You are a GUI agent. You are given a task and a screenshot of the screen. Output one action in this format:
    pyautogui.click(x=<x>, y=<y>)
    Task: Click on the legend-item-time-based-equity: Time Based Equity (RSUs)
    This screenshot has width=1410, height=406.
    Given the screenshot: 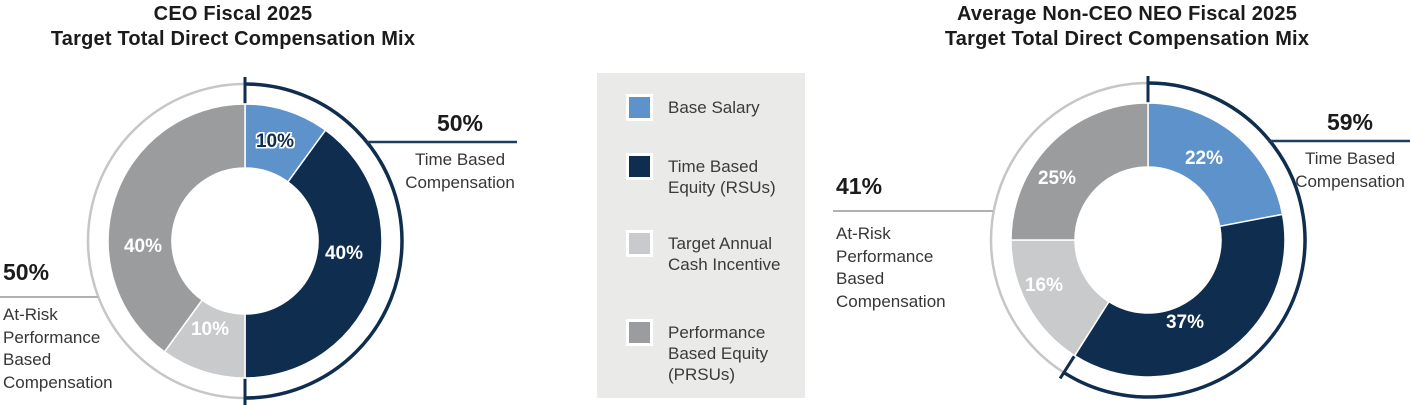 What is the action you would take?
    pyautogui.click(x=715, y=175)
    